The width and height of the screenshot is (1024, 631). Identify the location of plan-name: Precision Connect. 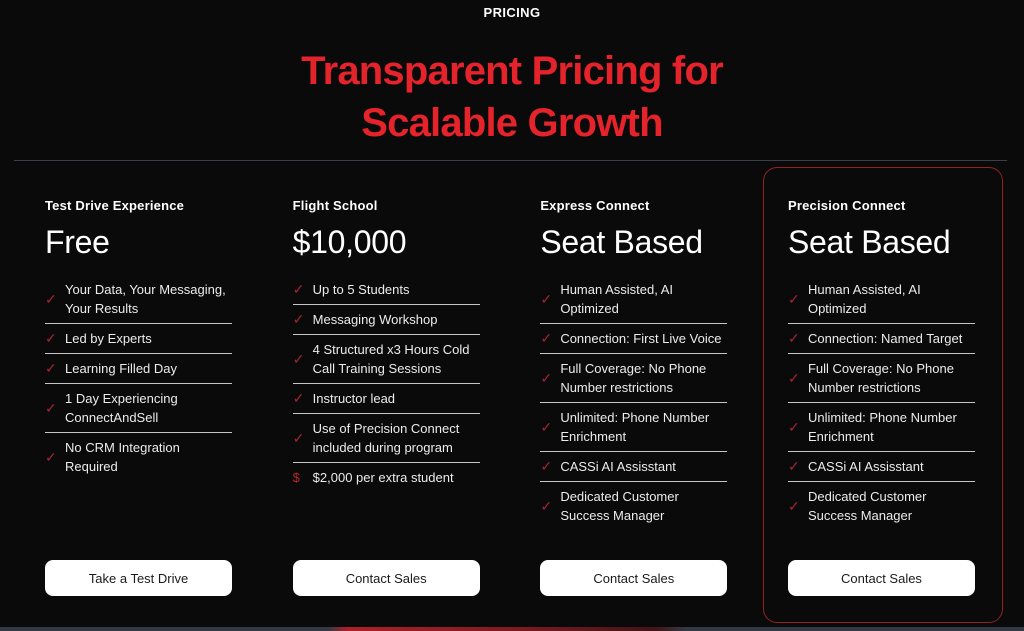
(846, 205).